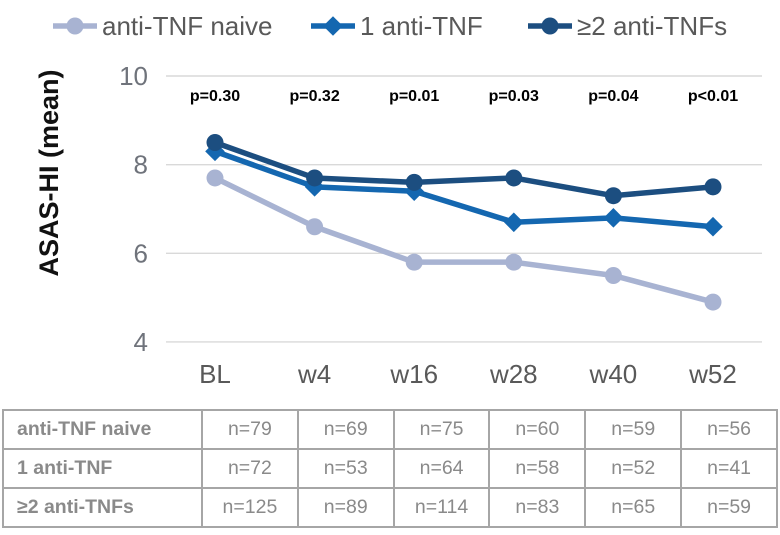 The height and width of the screenshot is (535, 780). What do you see at coordinates (102, 429) in the screenshot?
I see `row-label: anti-TNF naive` at bounding box center [102, 429].